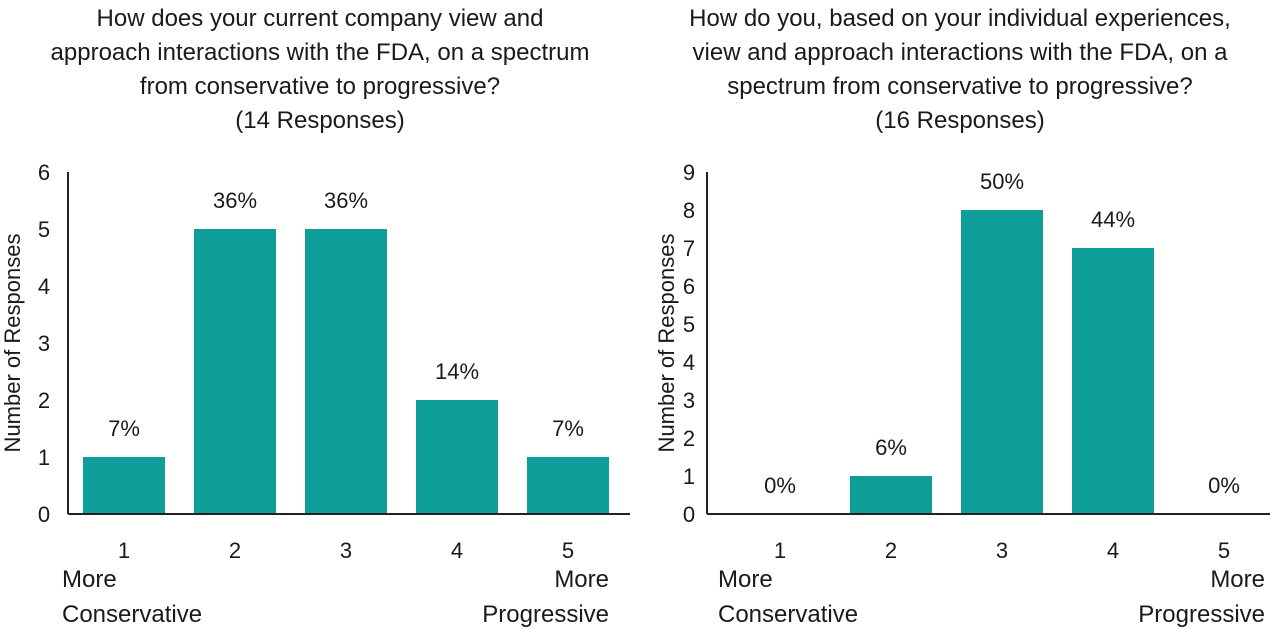  What do you see at coordinates (689, 172) in the screenshot?
I see `y-tick-label: 9` at bounding box center [689, 172].